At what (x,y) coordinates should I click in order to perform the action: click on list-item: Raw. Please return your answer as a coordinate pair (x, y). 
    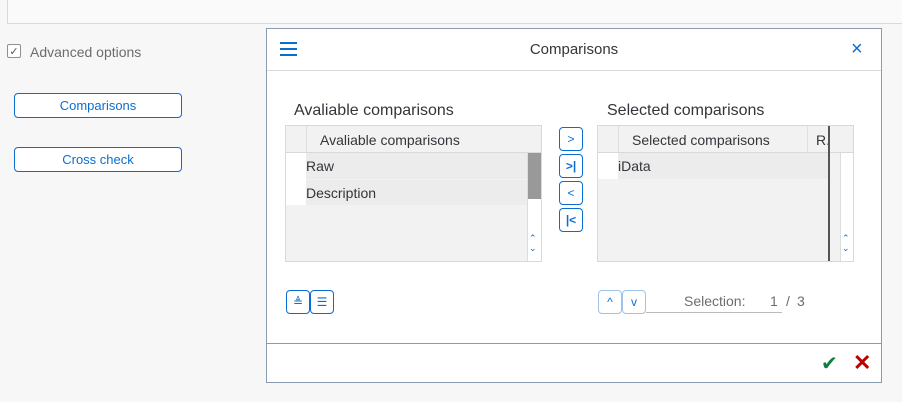
    Looking at the image, I should click on (406, 166).